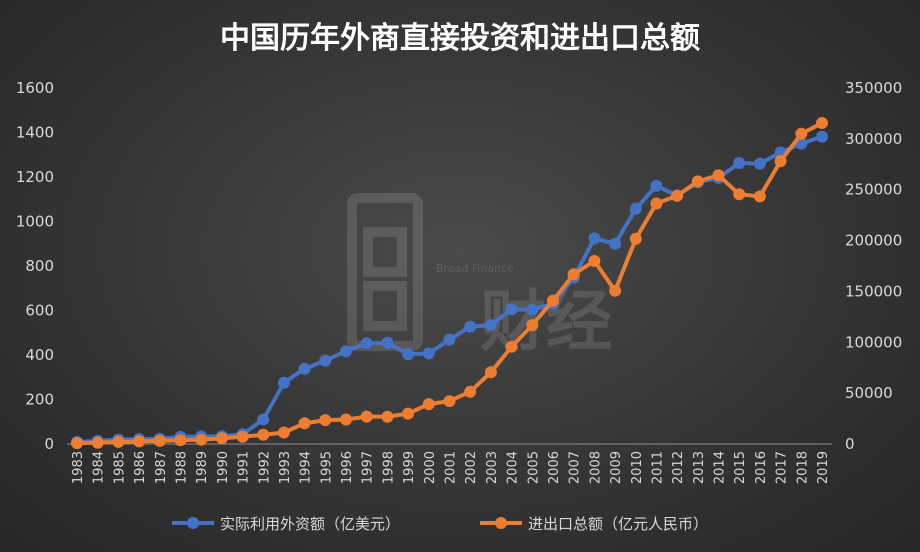  I want to click on legend-label-trade: 进出口总额（亿元人民币）, so click(618, 524).